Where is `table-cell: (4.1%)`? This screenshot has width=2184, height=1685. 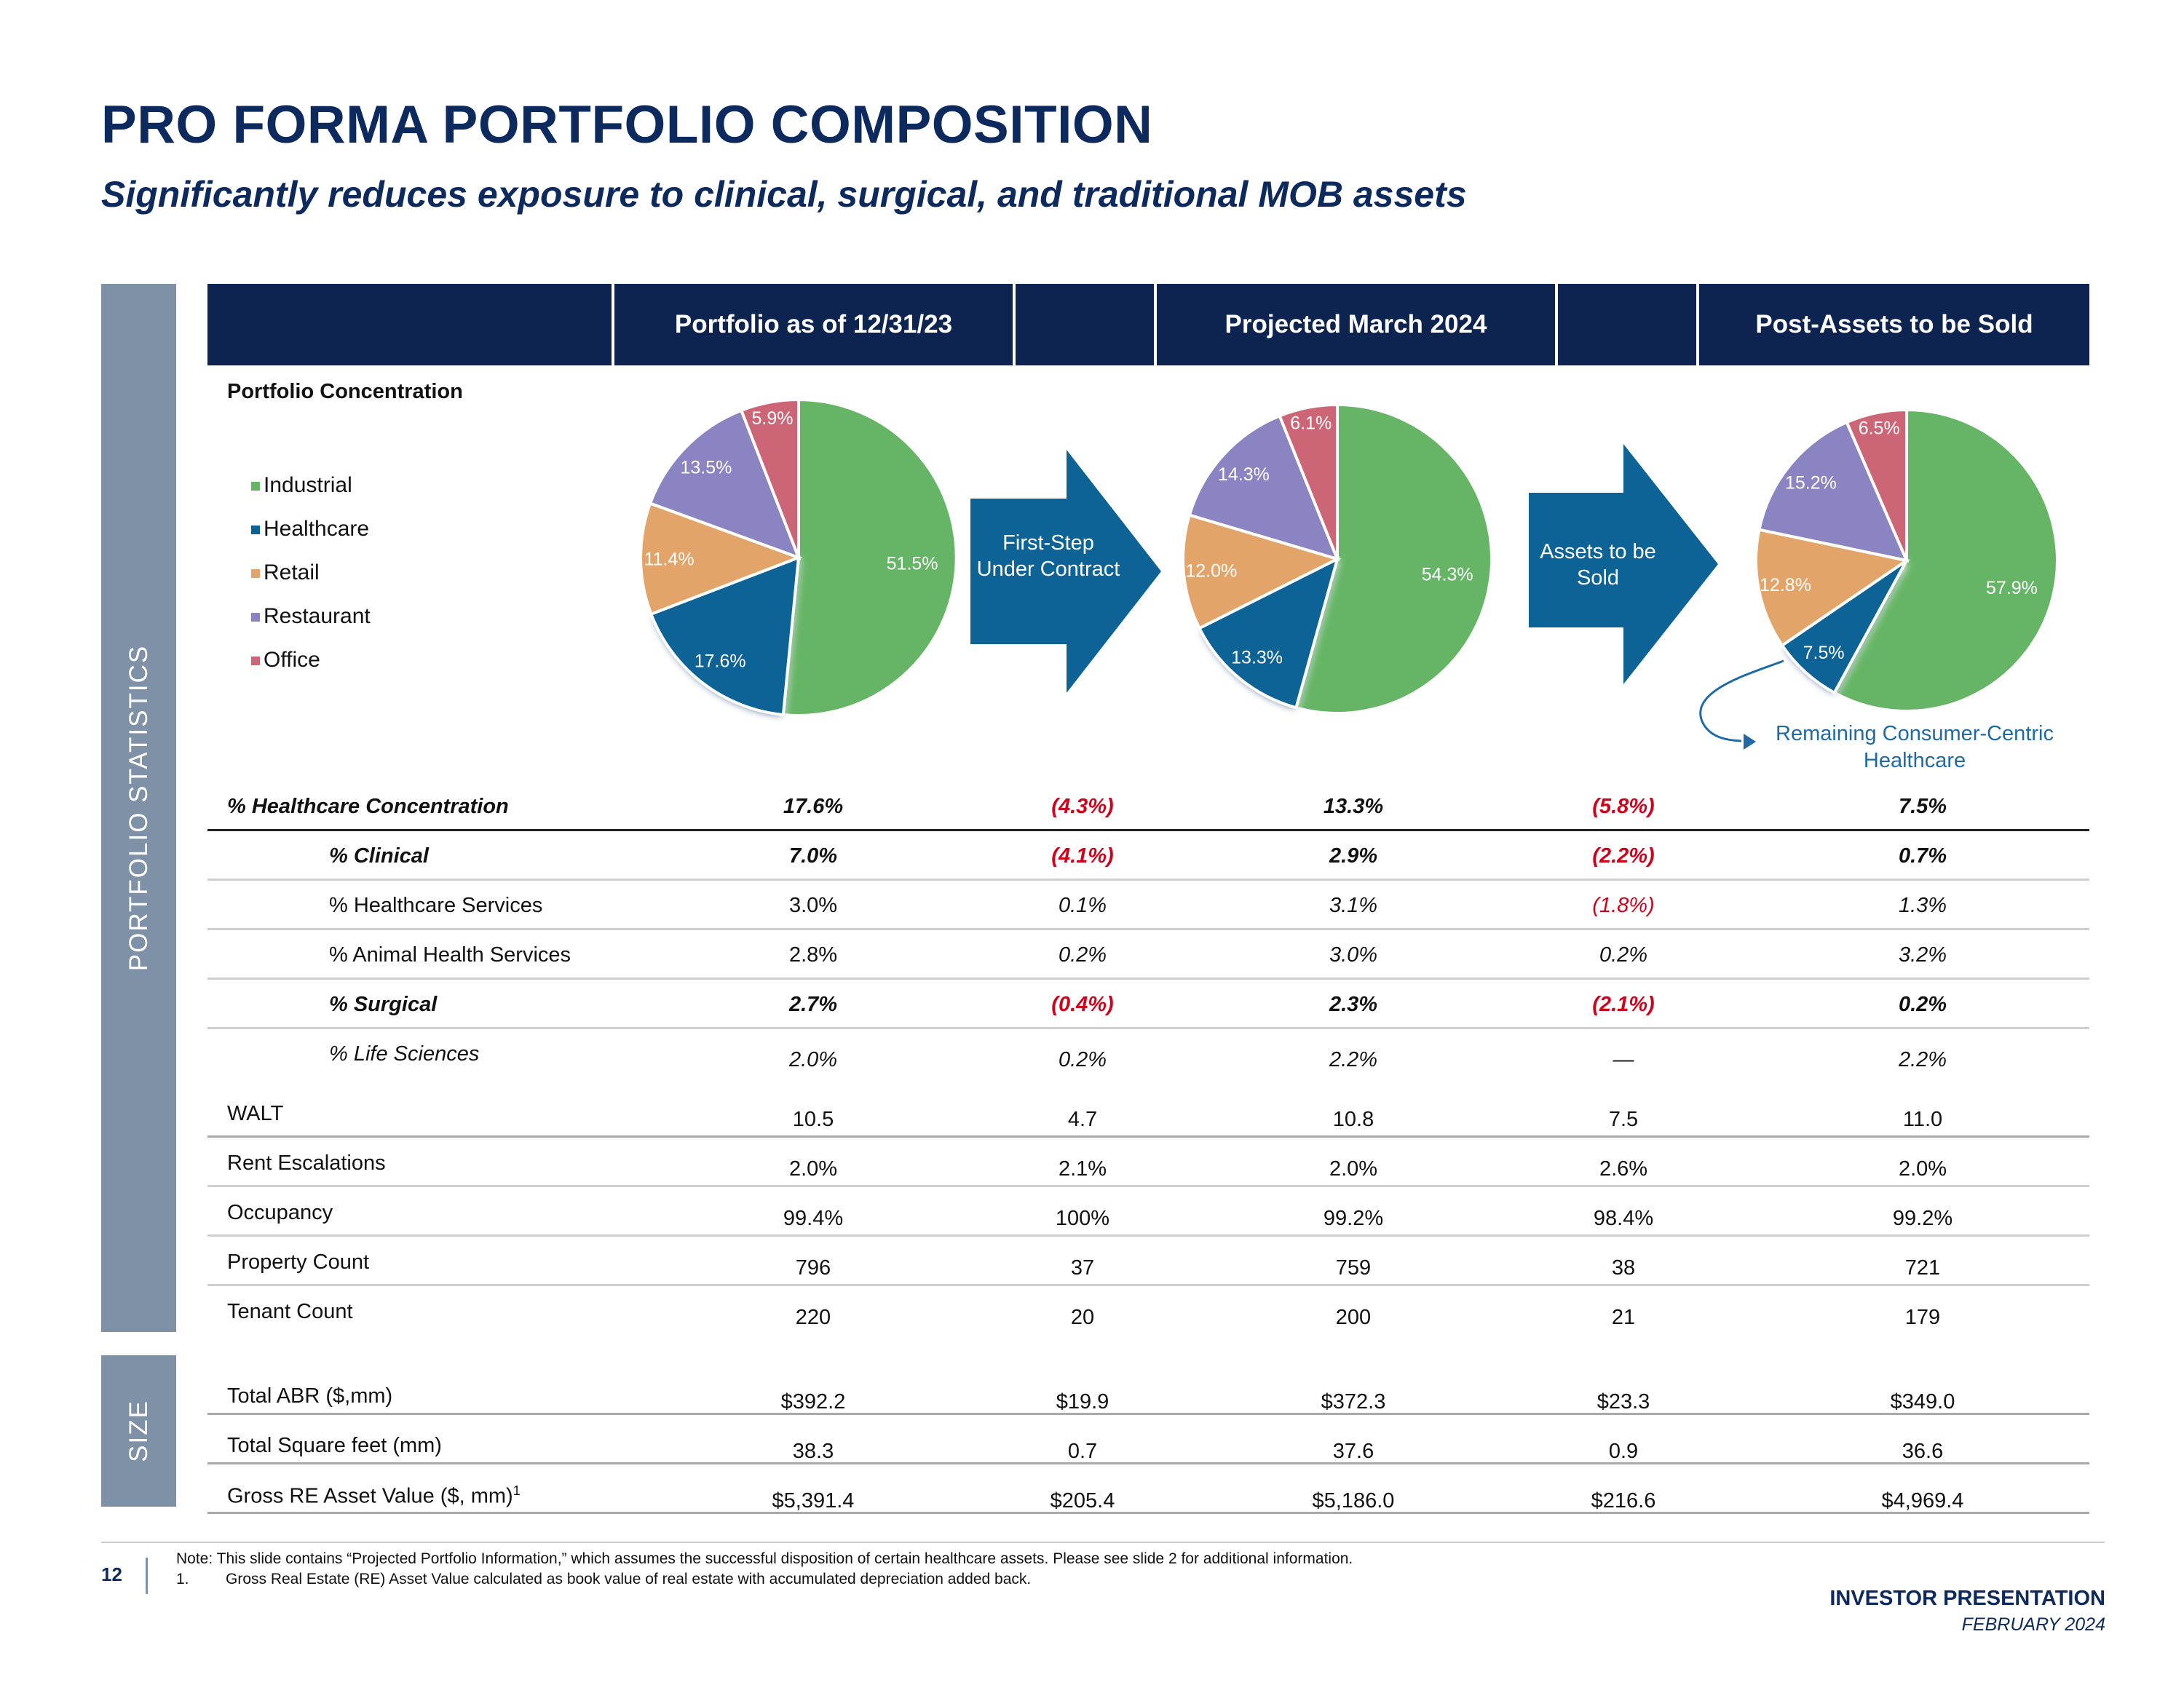
table-cell: (4.1%) is located at coordinates (1082, 856).